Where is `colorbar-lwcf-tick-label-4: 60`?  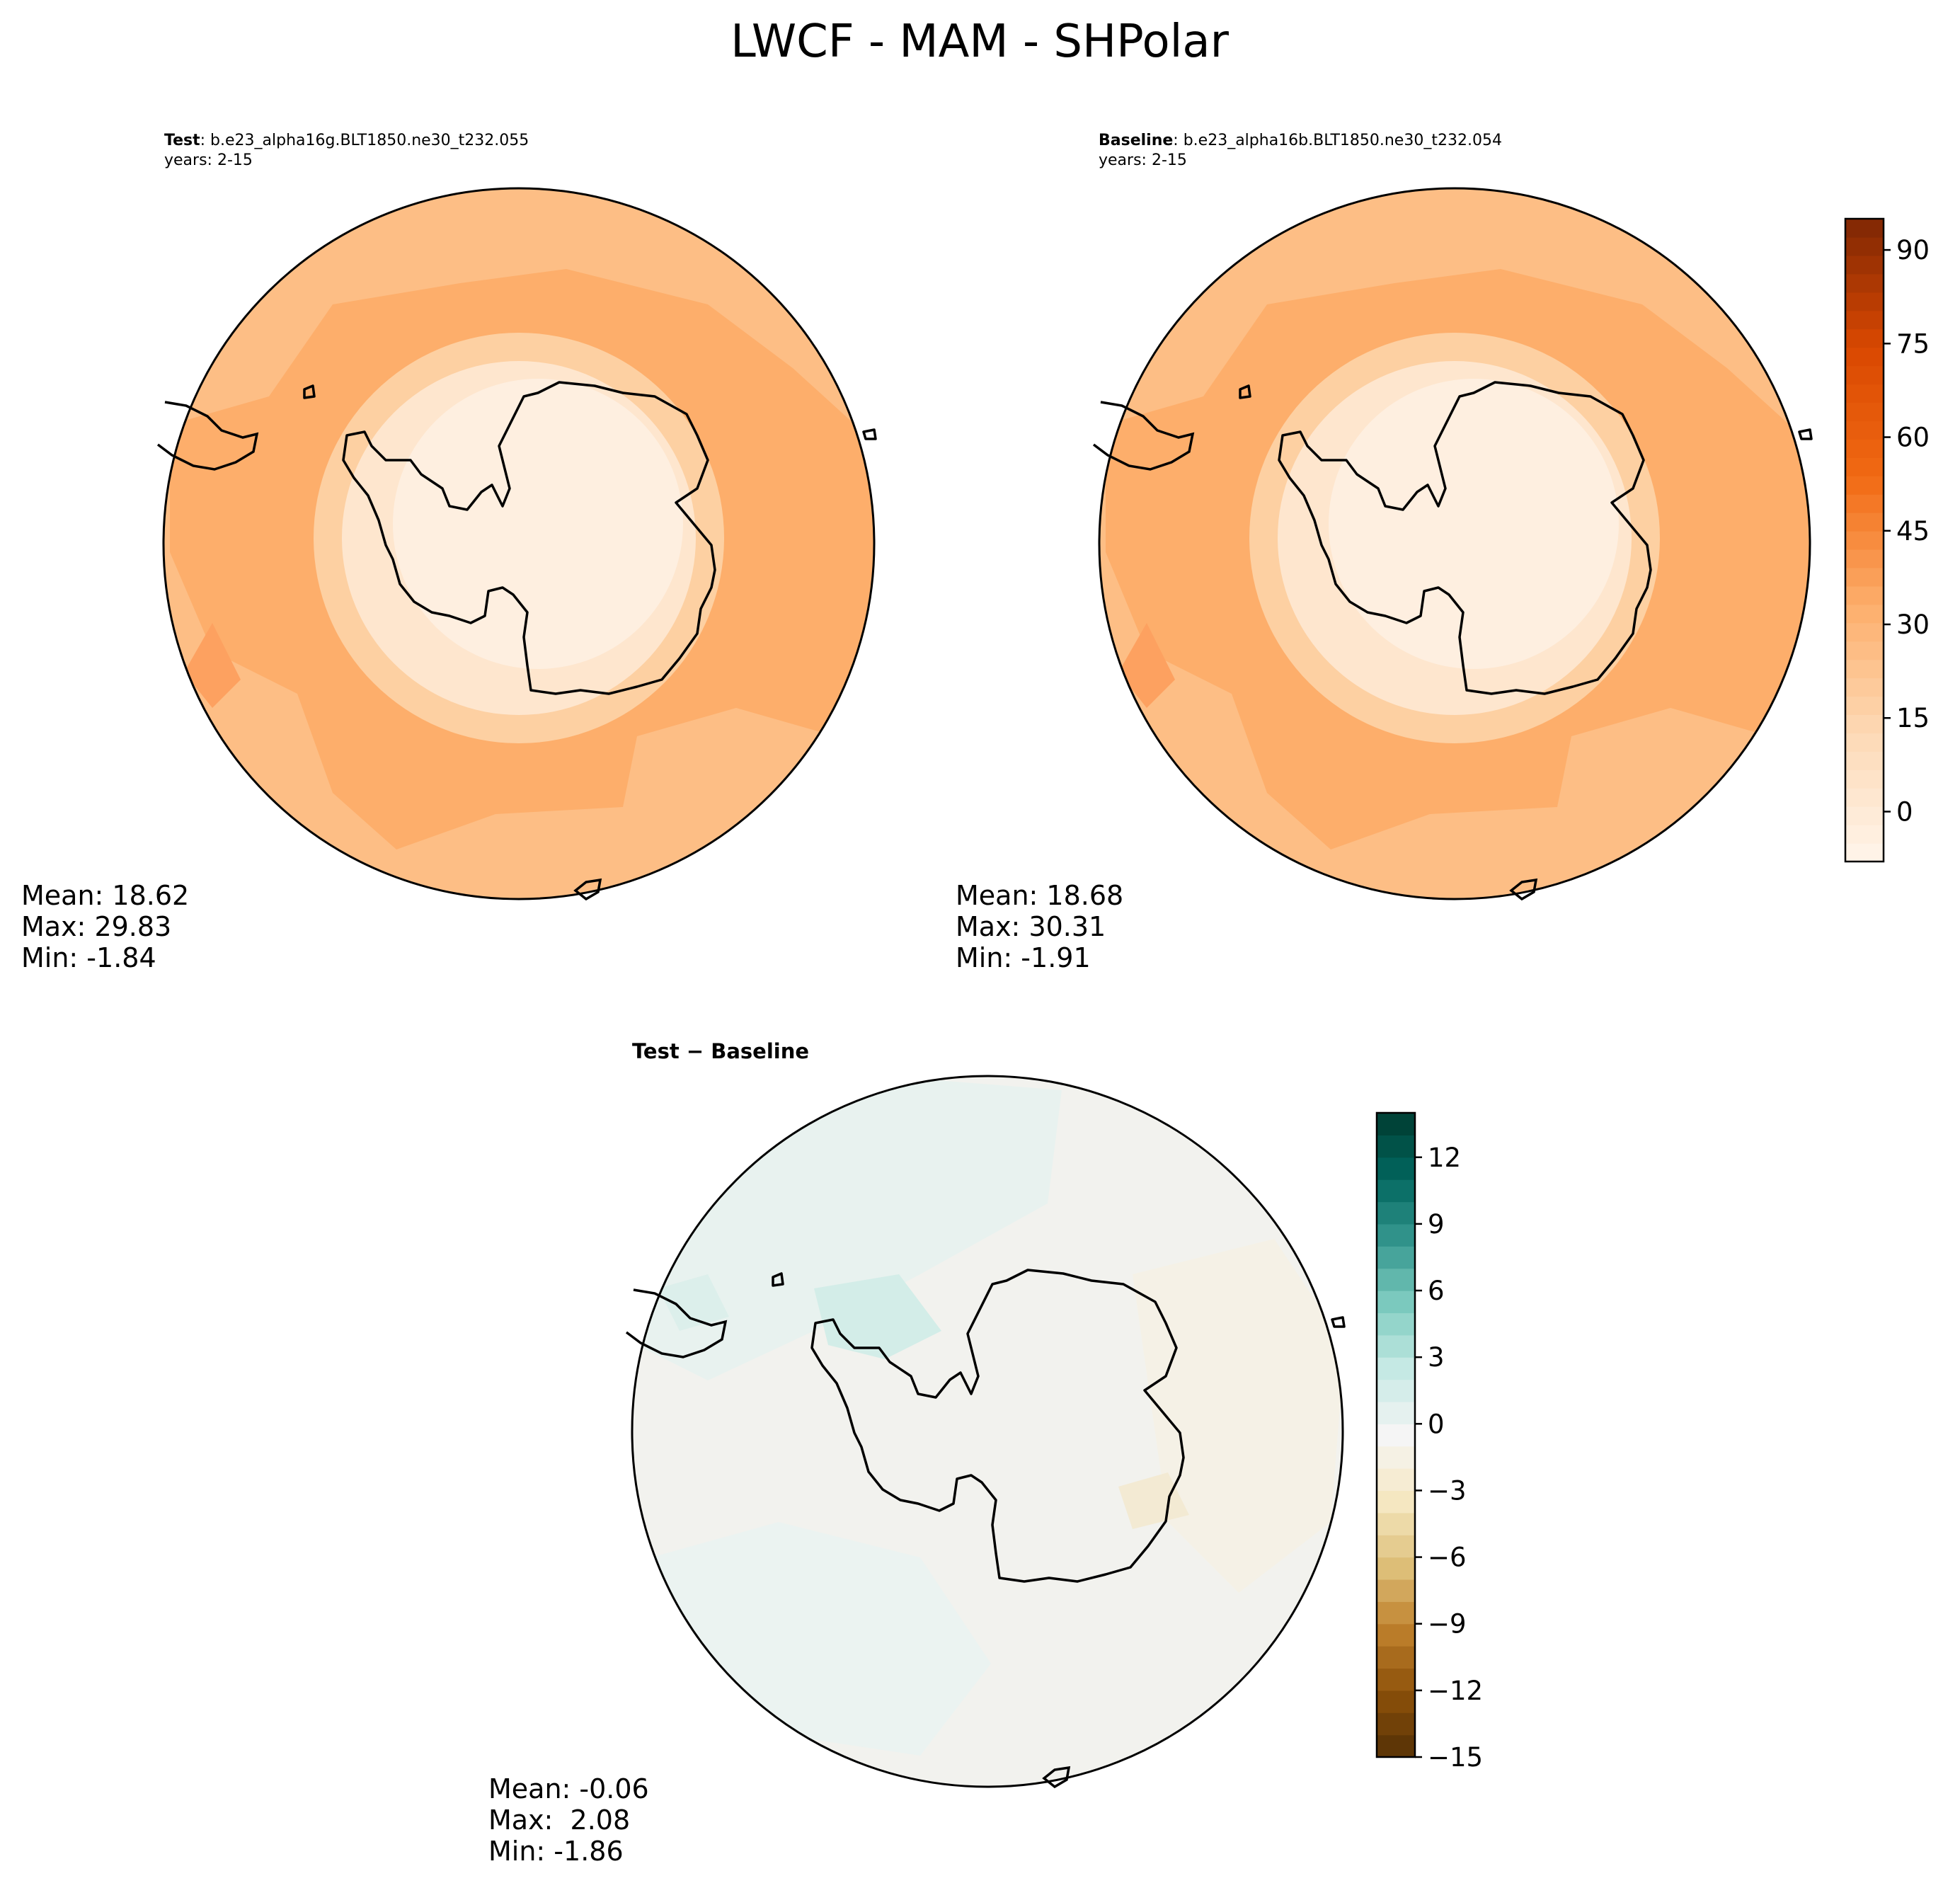
colorbar-lwcf-tick-label-4: 60 is located at coordinates (1913, 438).